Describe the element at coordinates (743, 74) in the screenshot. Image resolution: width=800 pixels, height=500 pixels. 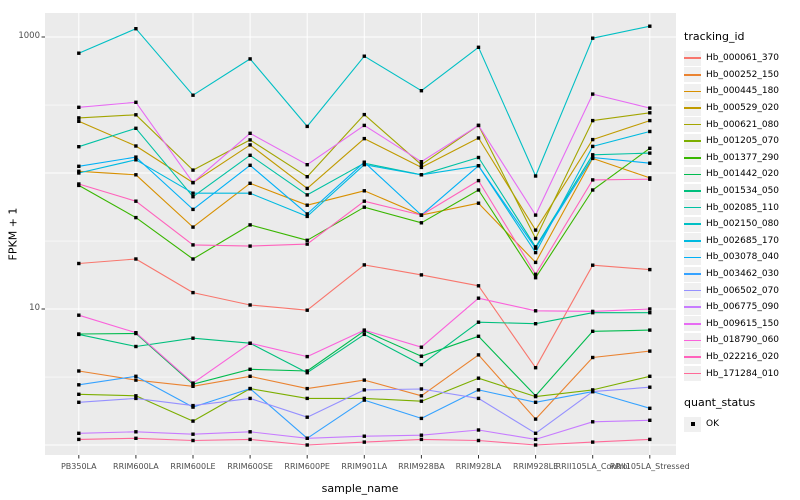
I see `legend-label: Hb_000252_150` at that location.